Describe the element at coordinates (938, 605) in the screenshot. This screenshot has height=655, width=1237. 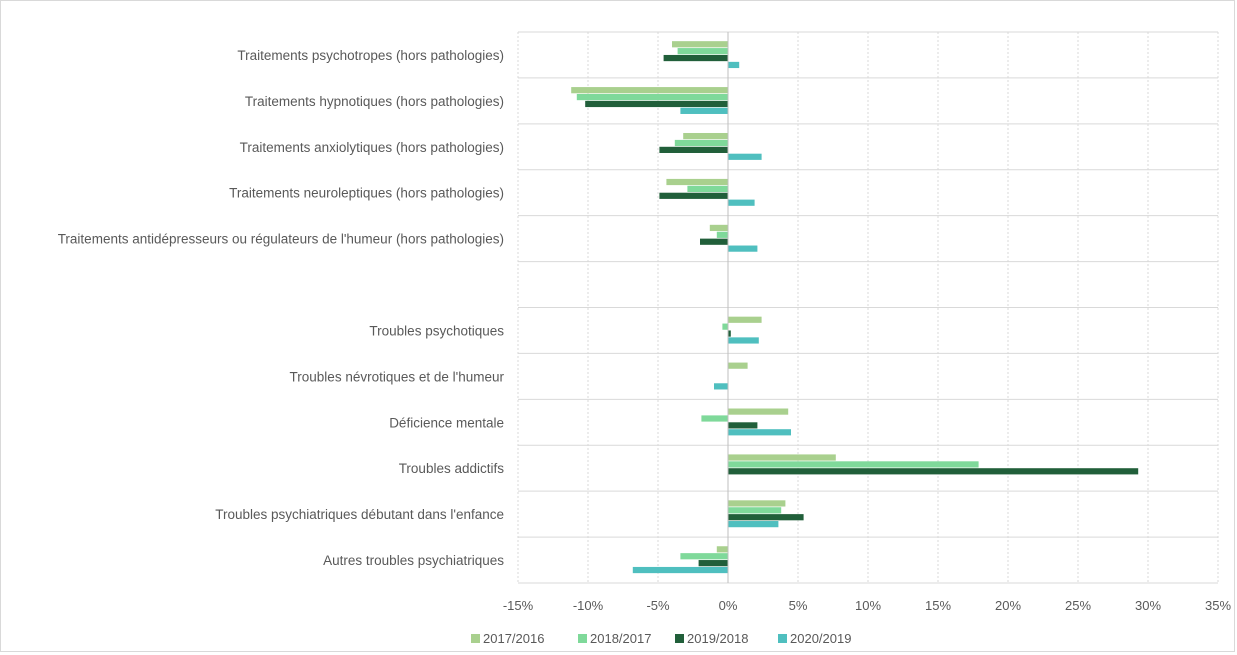
I see `x-tick-label: 15%` at that location.